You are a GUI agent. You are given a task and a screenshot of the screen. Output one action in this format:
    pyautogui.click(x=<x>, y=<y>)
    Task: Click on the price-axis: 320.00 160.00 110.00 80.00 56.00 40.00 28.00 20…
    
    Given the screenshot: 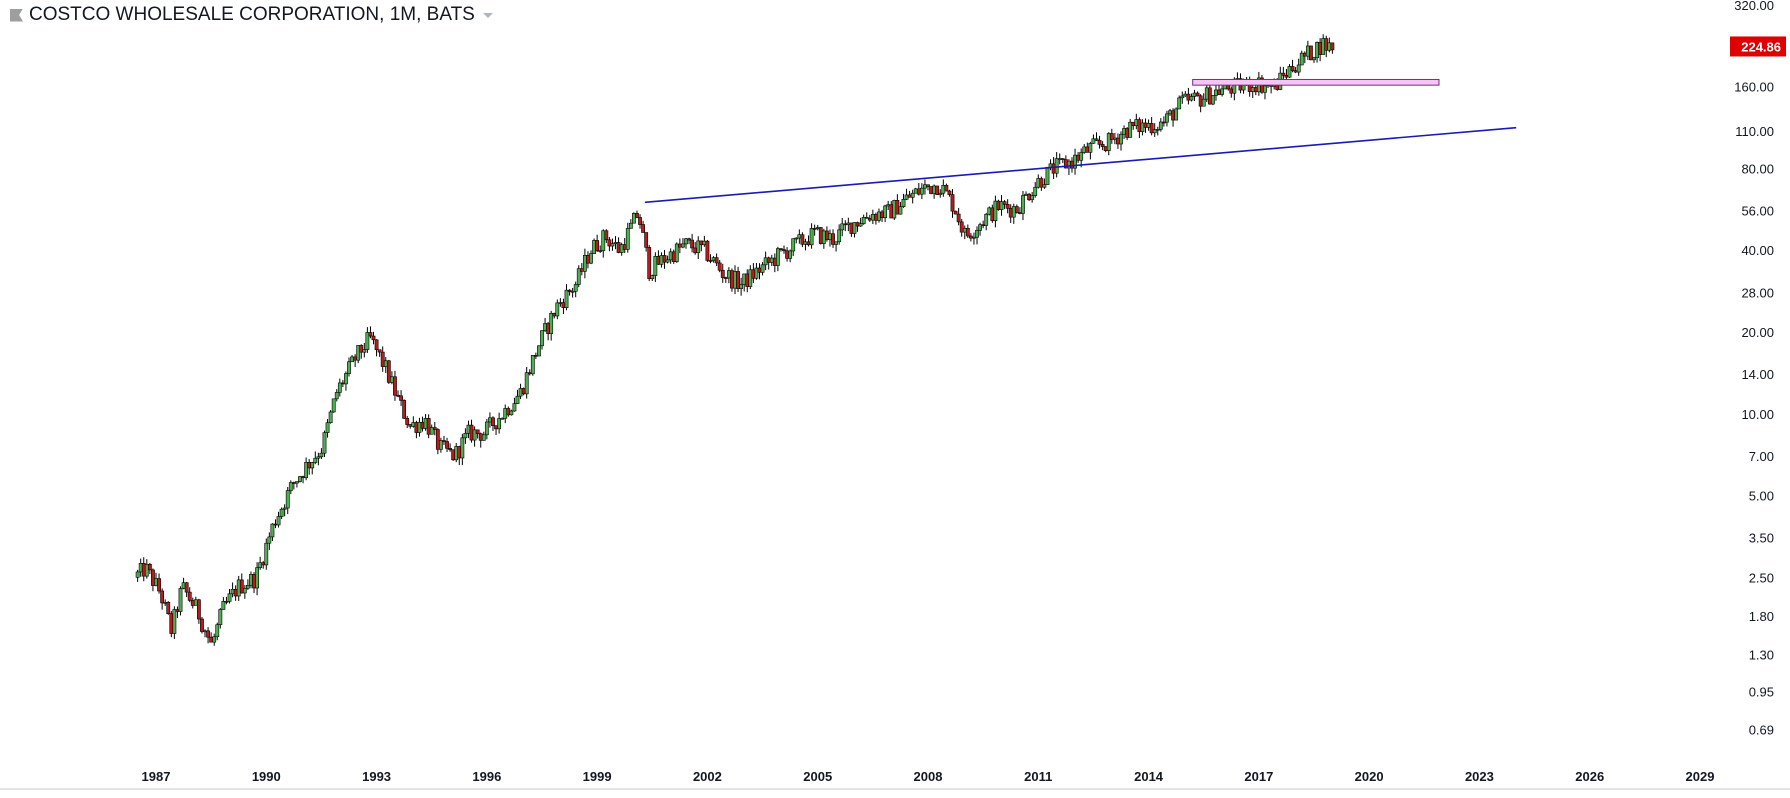 What is the action you would take?
    pyautogui.click(x=1754, y=368)
    